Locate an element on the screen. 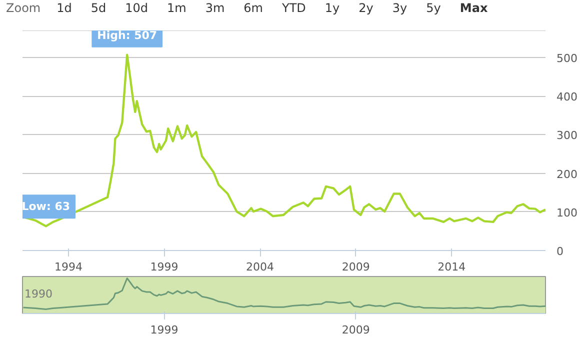  y-tick-label: 400 is located at coordinates (567, 97).